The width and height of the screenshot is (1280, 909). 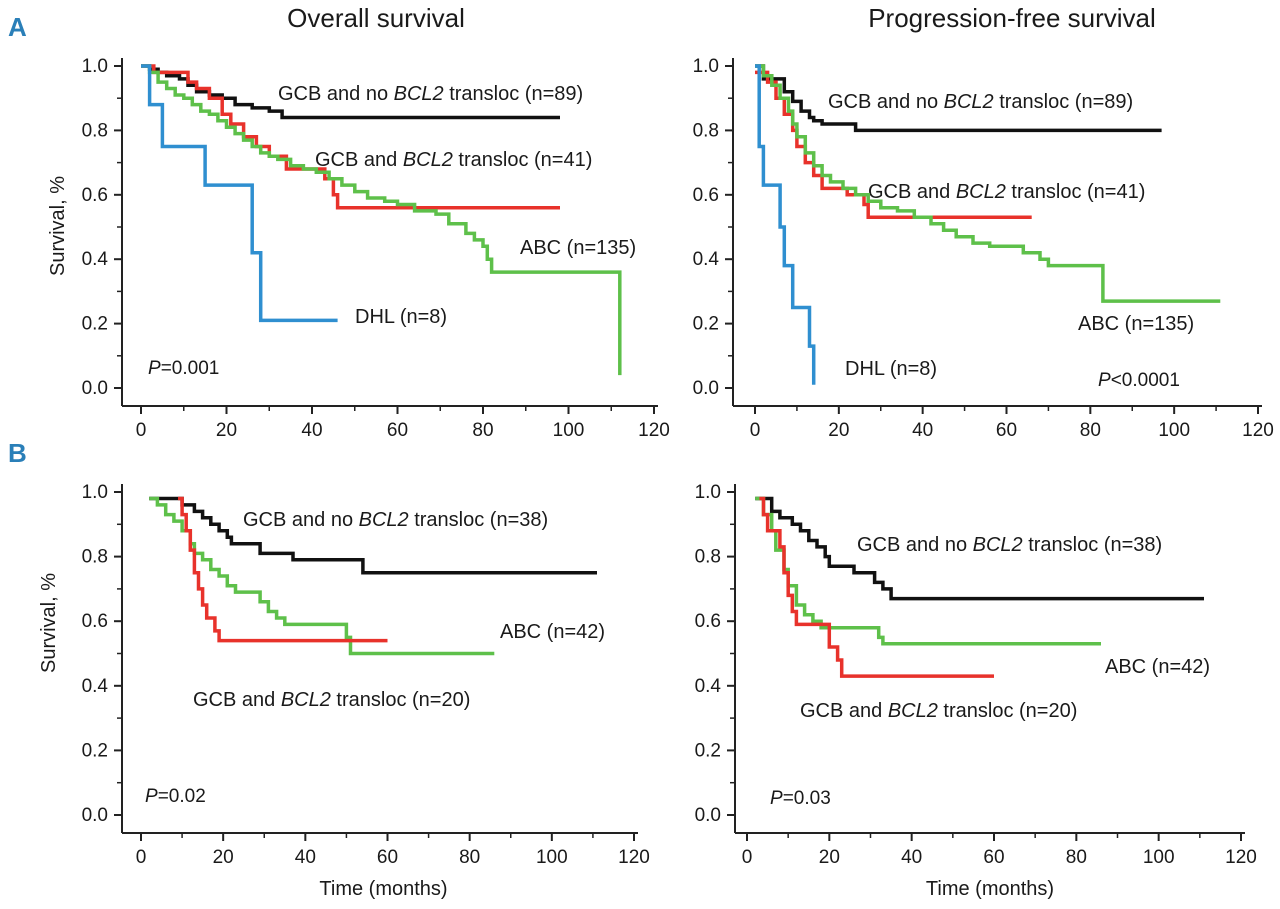 What do you see at coordinates (1012, 18) in the screenshot?
I see `column-title-progression-free-survival: Progression-free survival` at bounding box center [1012, 18].